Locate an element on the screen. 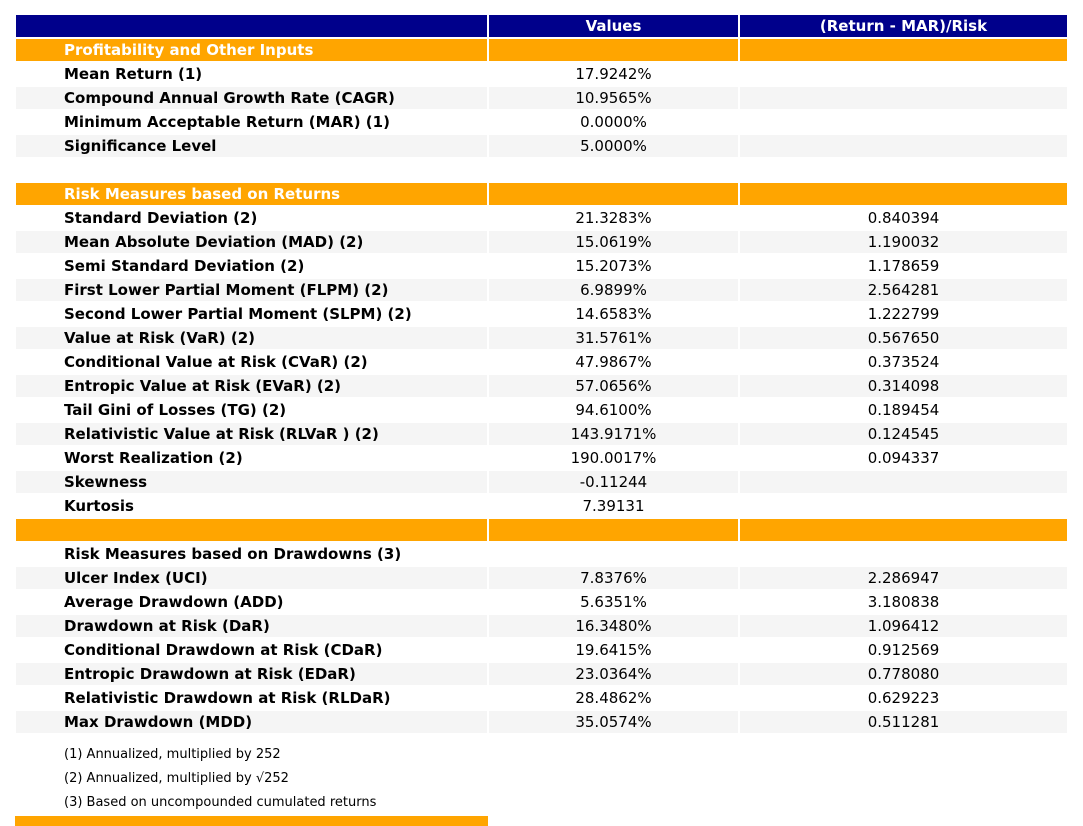 Image resolution: width=1083 pixels, height=826 pixels. table-header-row: Values (Return - MAR)/Risk is located at coordinates (541, 26).